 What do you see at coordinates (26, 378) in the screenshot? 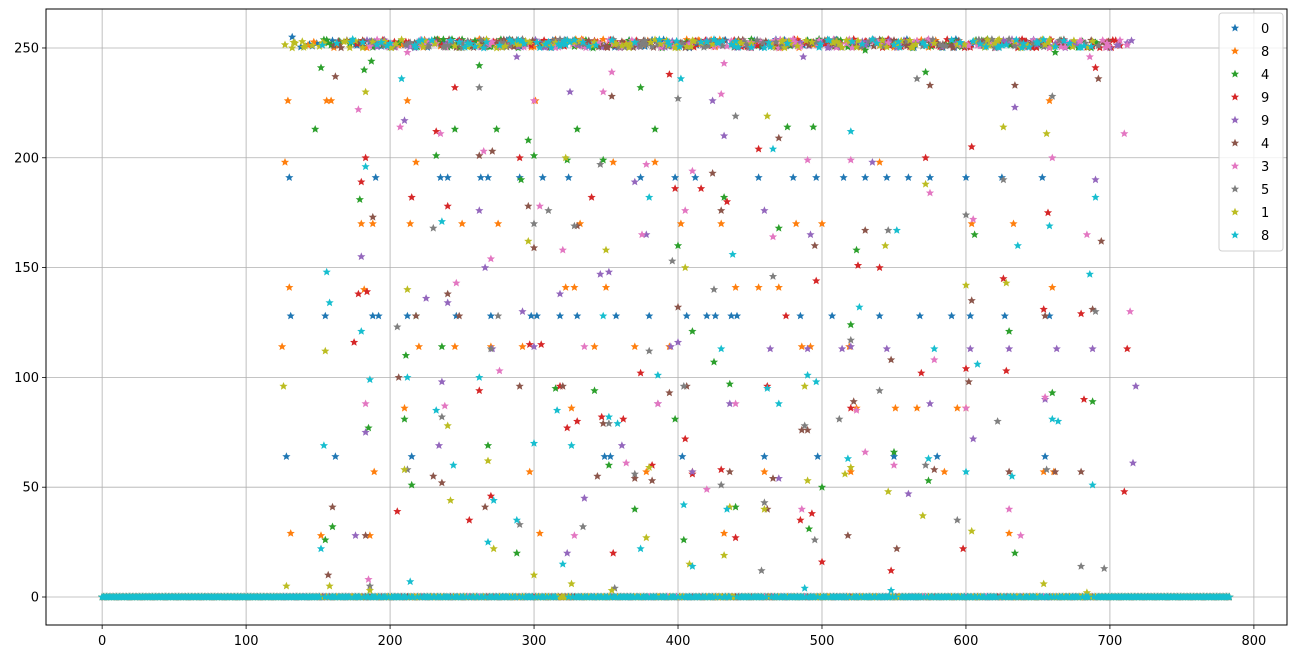
I see `y-tick-label: 100` at bounding box center [26, 378].